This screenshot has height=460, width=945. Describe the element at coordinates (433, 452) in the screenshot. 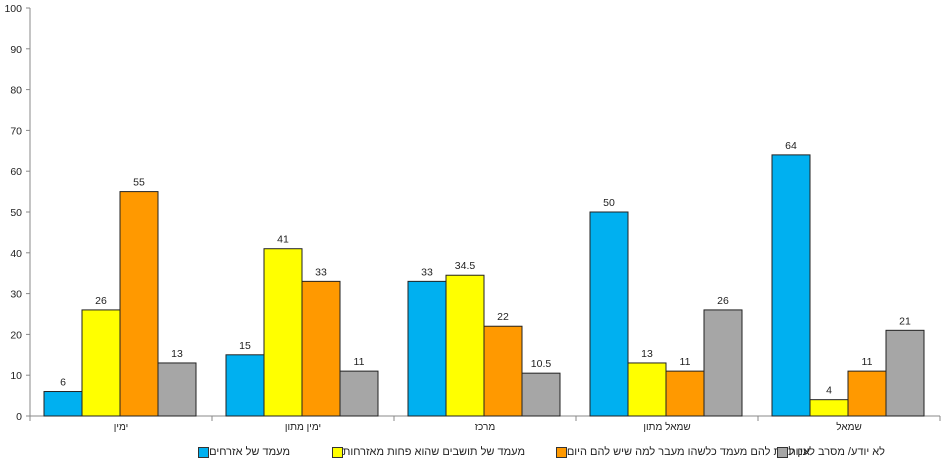

I see `legend-label-residents: מעמד של תושבים שהוא פחות מאזרחות` at that location.